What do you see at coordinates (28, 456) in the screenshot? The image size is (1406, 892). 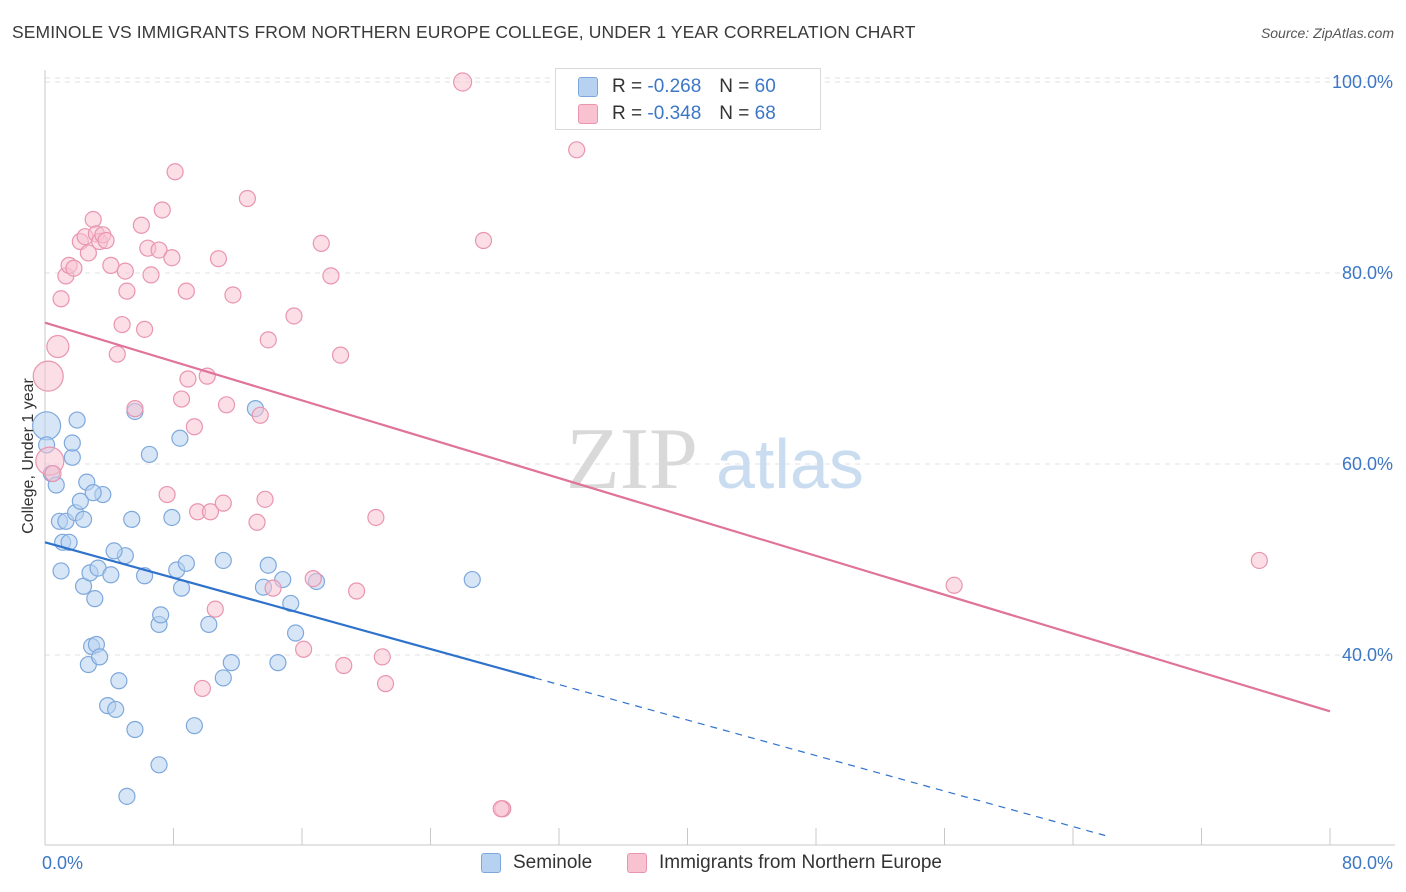 I see `y-axis-label: College, Under 1 year` at bounding box center [28, 456].